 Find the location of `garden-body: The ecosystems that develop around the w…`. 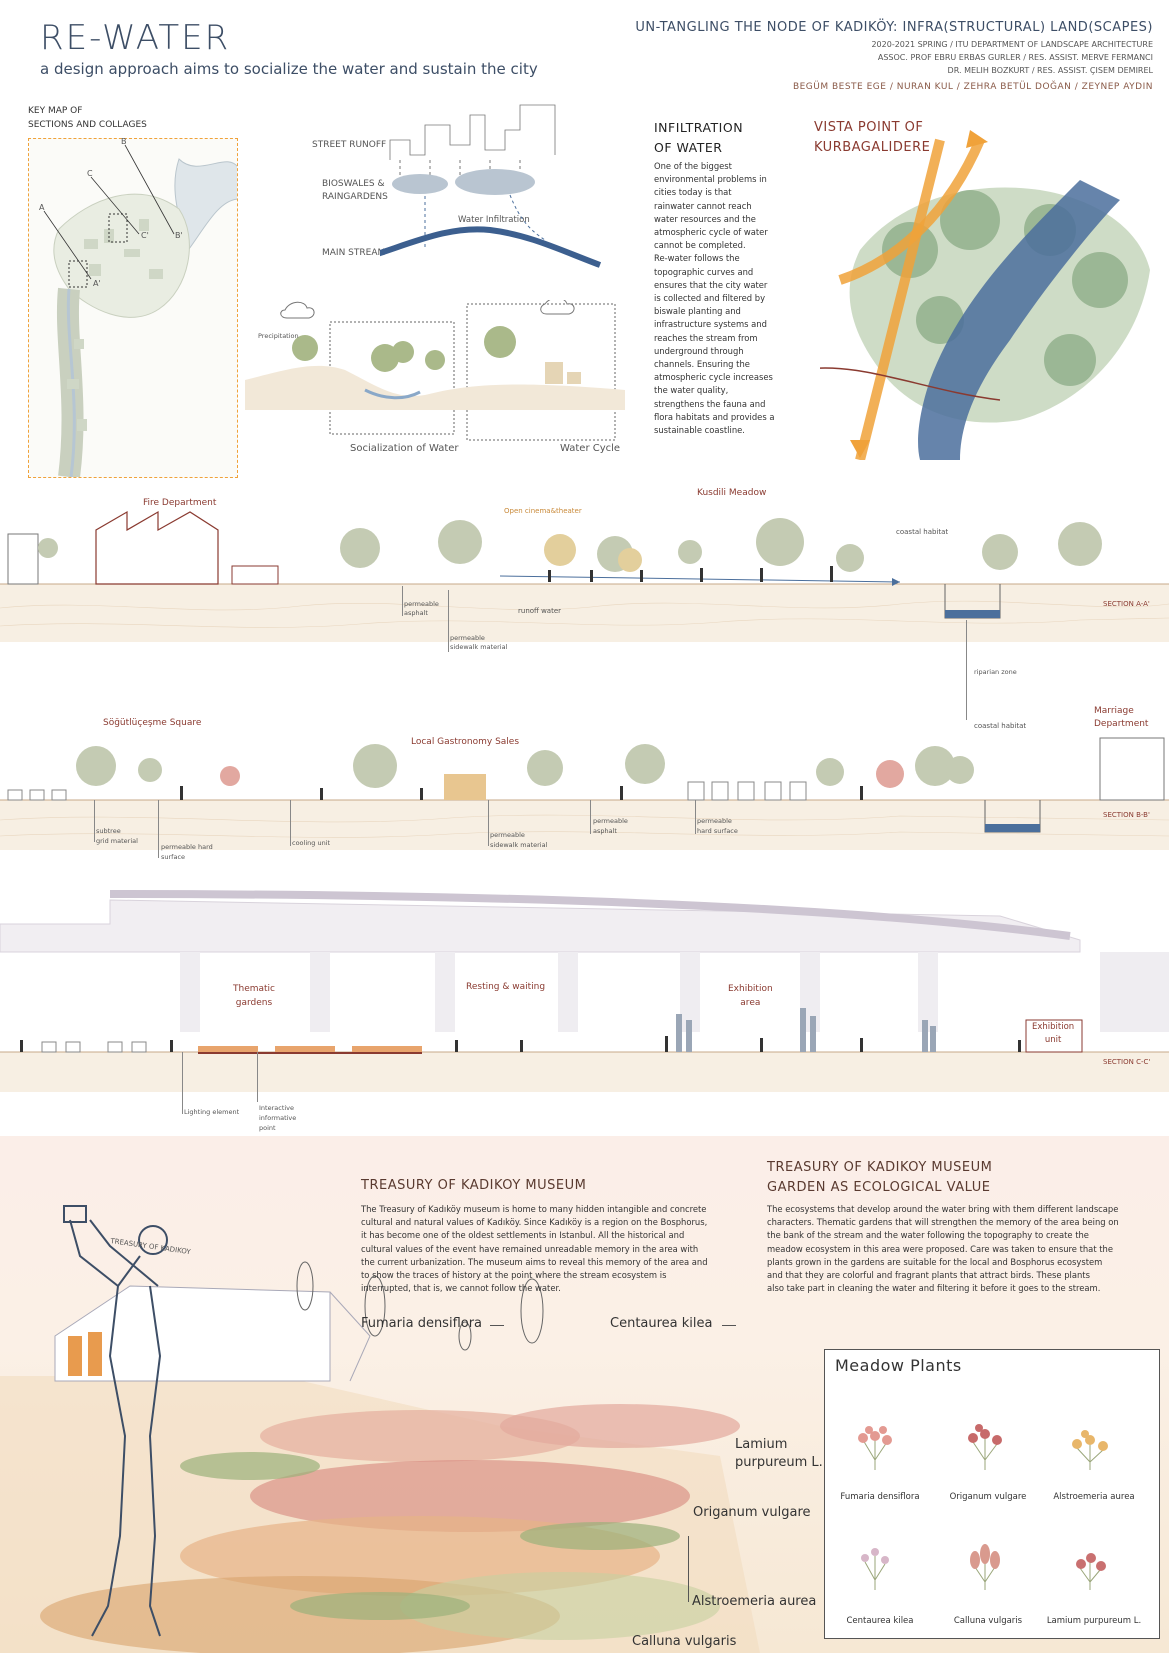

garden-body: The ecosystems that develop around the w… is located at coordinates (964, 1249).